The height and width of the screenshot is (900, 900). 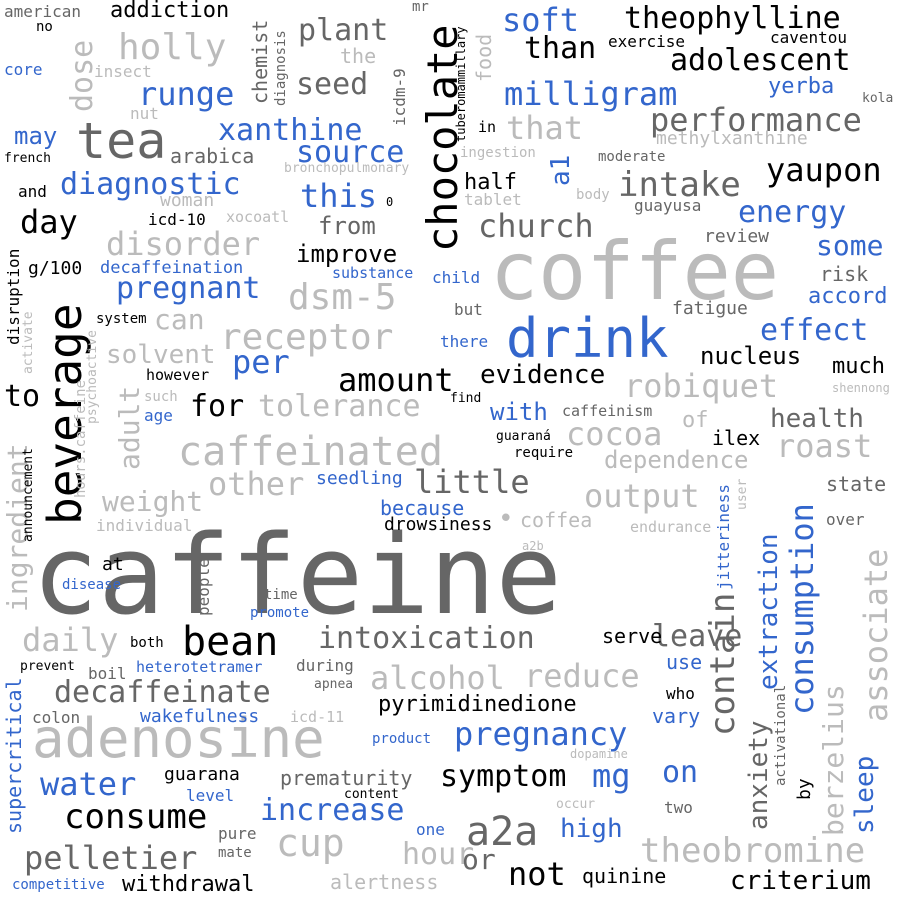 What do you see at coordinates (668, 205) in the screenshot?
I see `word-guayusa: guayusa` at bounding box center [668, 205].